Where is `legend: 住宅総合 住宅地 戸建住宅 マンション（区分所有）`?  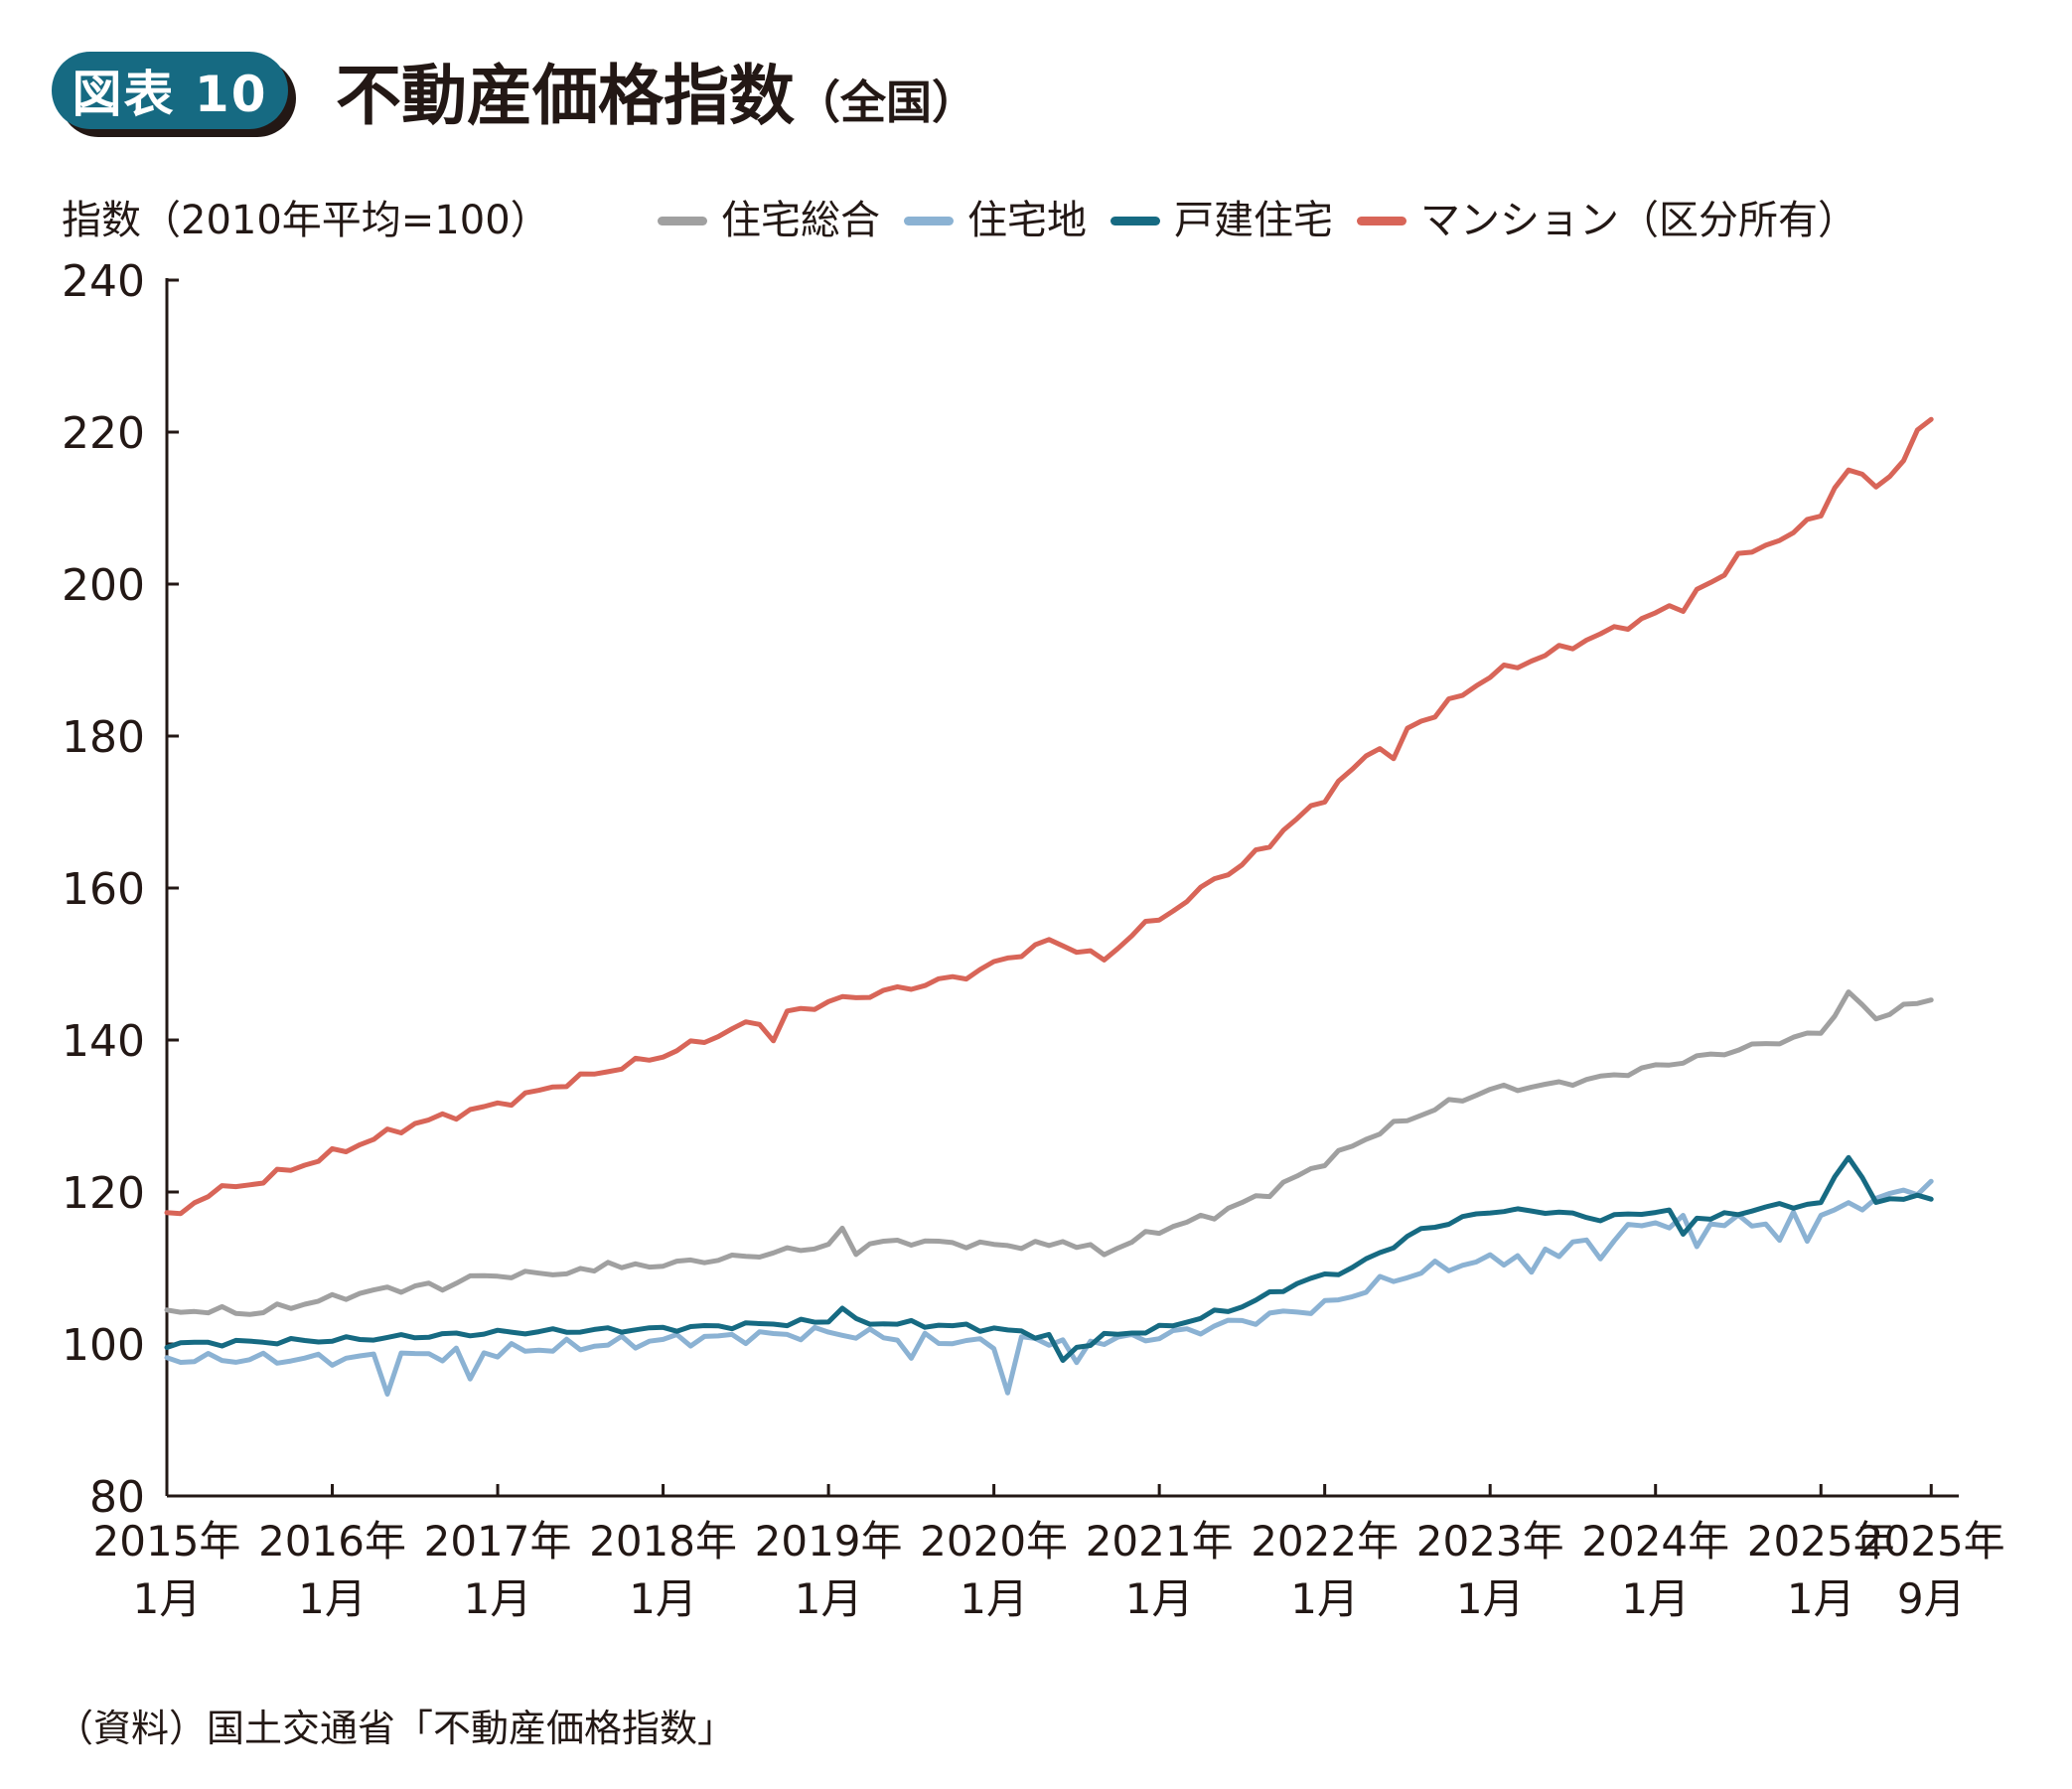 legend: 住宅総合 住宅地 戸建住宅 マンション（区分所有） is located at coordinates (1269, 221).